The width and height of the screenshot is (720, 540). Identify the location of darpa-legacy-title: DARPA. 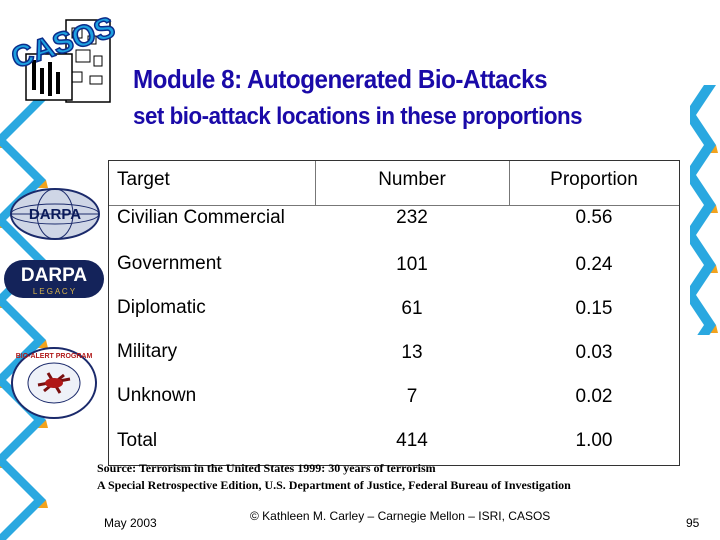
(54, 275).